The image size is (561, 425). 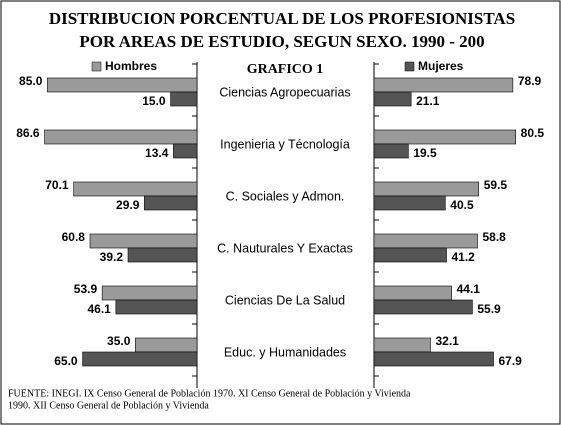 What do you see at coordinates (285, 196) in the screenshot?
I see `category-label: C. Sociales y Admon.` at bounding box center [285, 196].